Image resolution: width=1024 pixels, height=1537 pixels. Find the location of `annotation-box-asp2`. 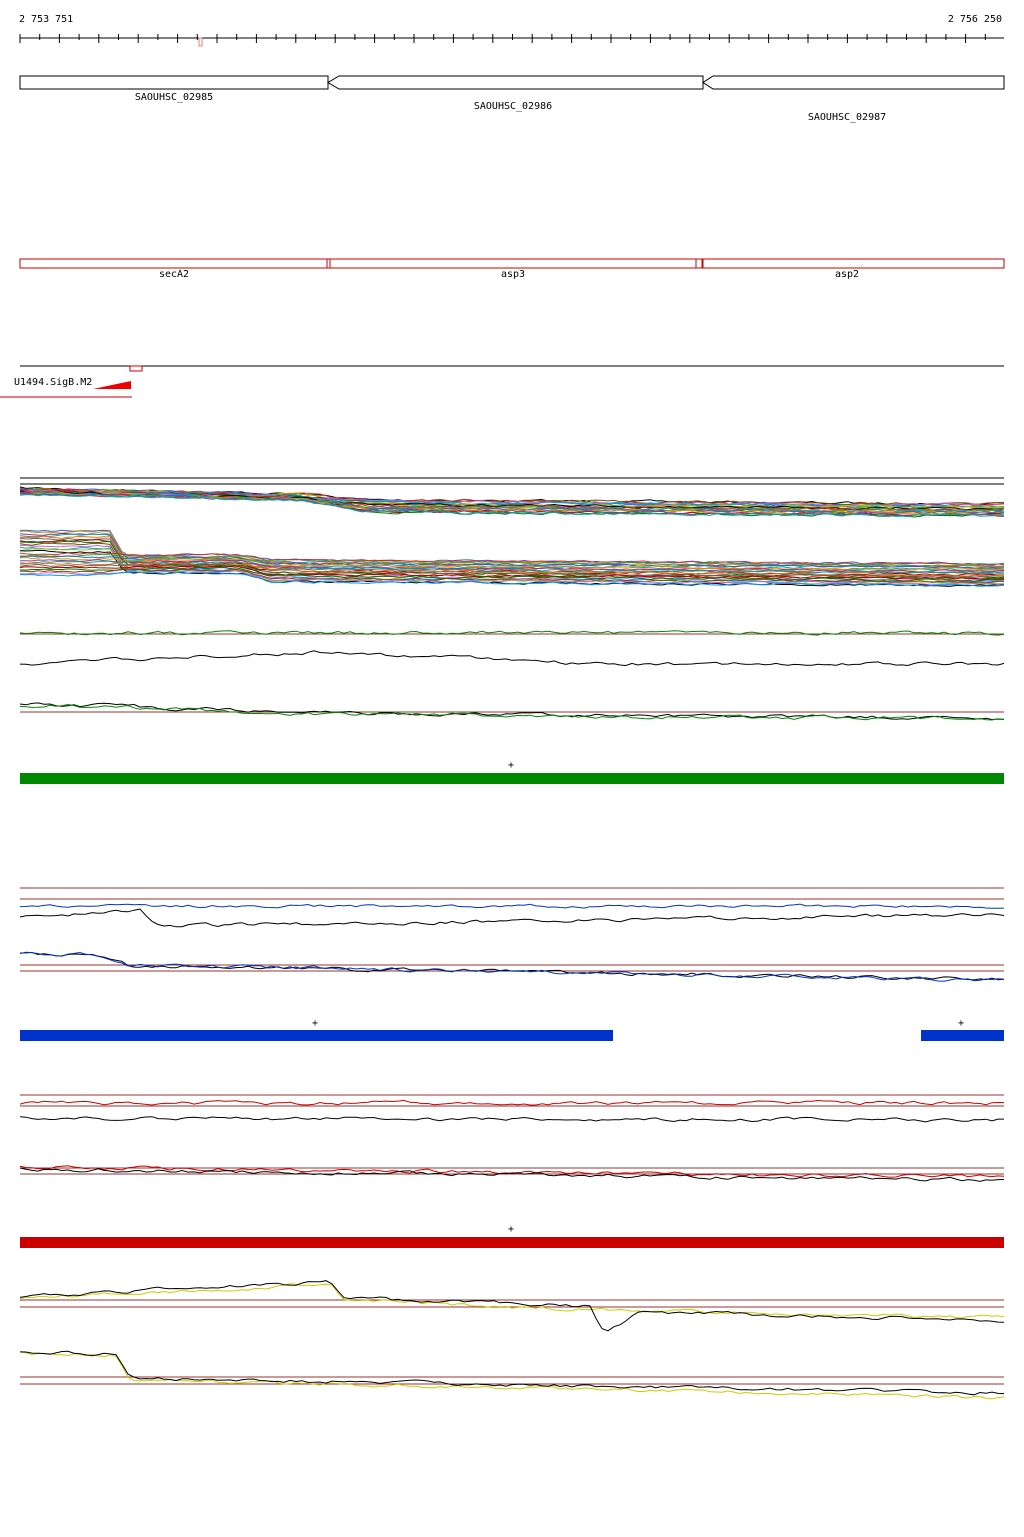

annotation-box-asp2 is located at coordinates (853, 263).